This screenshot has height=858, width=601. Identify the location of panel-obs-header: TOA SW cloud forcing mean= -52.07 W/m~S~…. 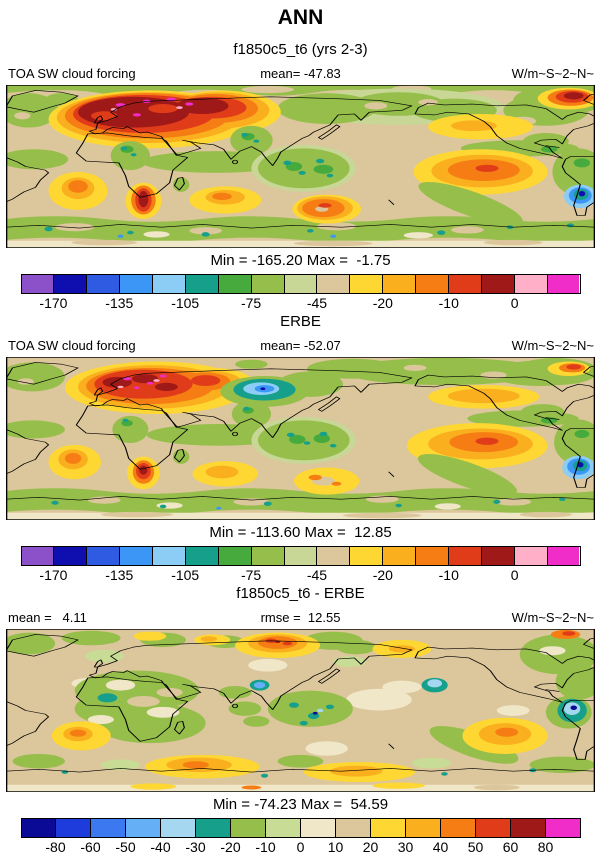
(300, 345).